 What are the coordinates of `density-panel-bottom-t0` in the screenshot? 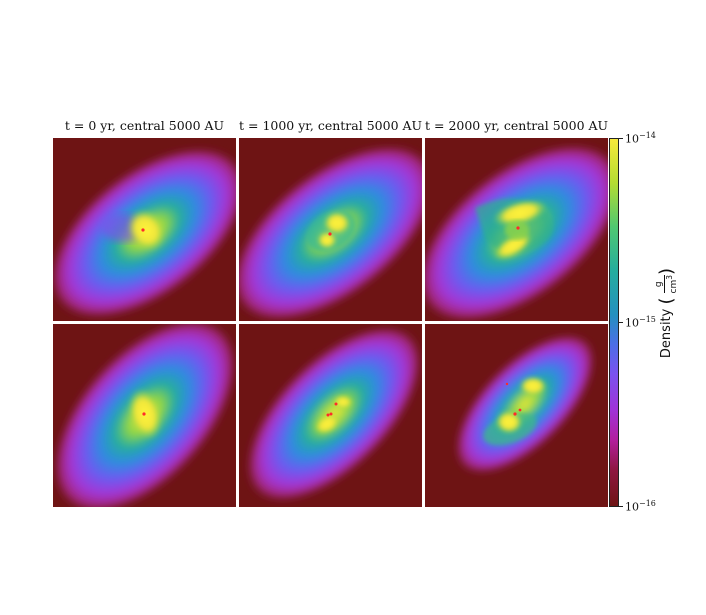 It's located at (144, 415).